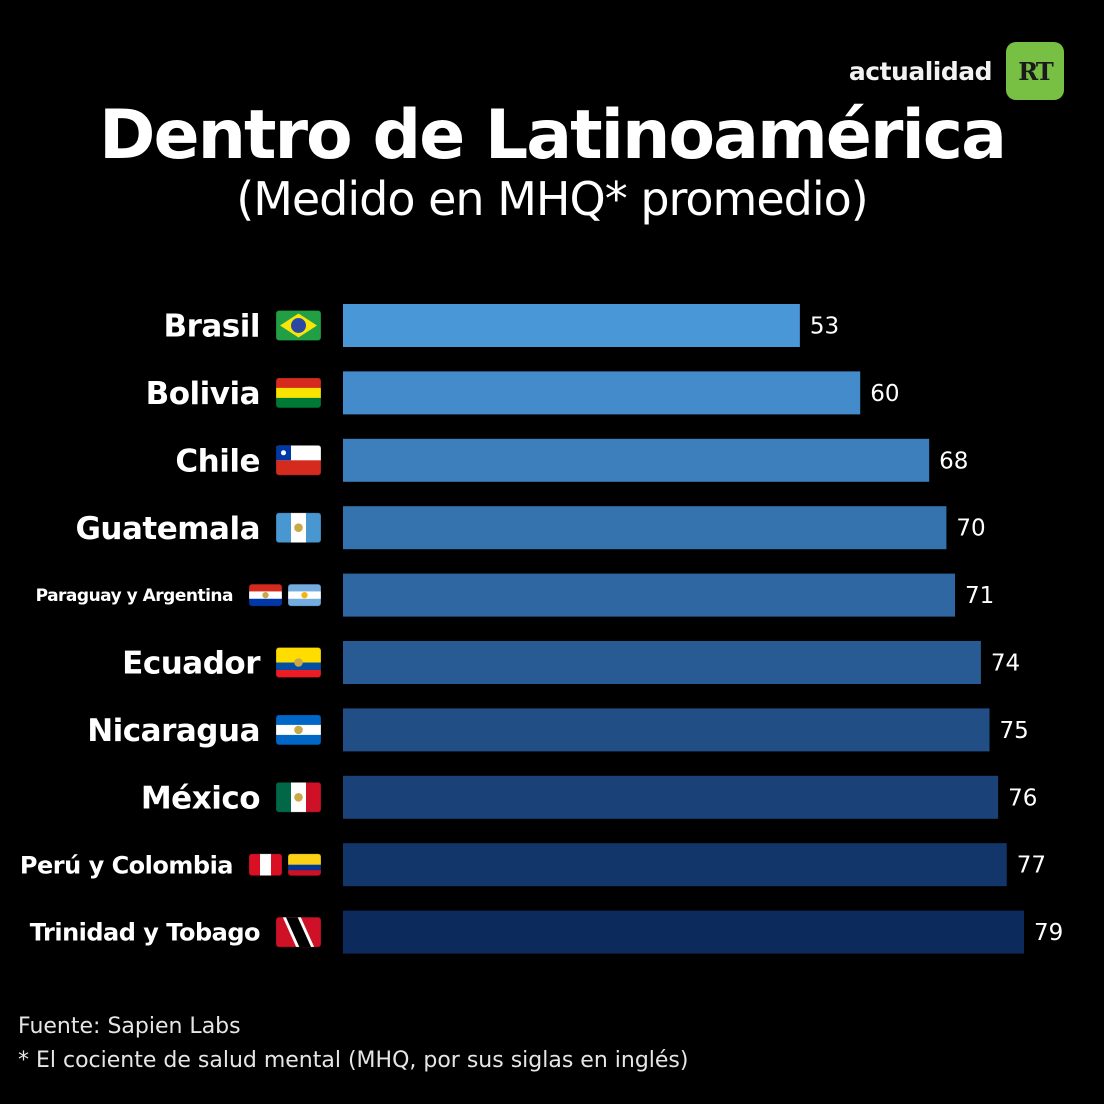 Image resolution: width=1104 pixels, height=1104 pixels. I want to click on bar-value-label: 76, so click(1022, 798).